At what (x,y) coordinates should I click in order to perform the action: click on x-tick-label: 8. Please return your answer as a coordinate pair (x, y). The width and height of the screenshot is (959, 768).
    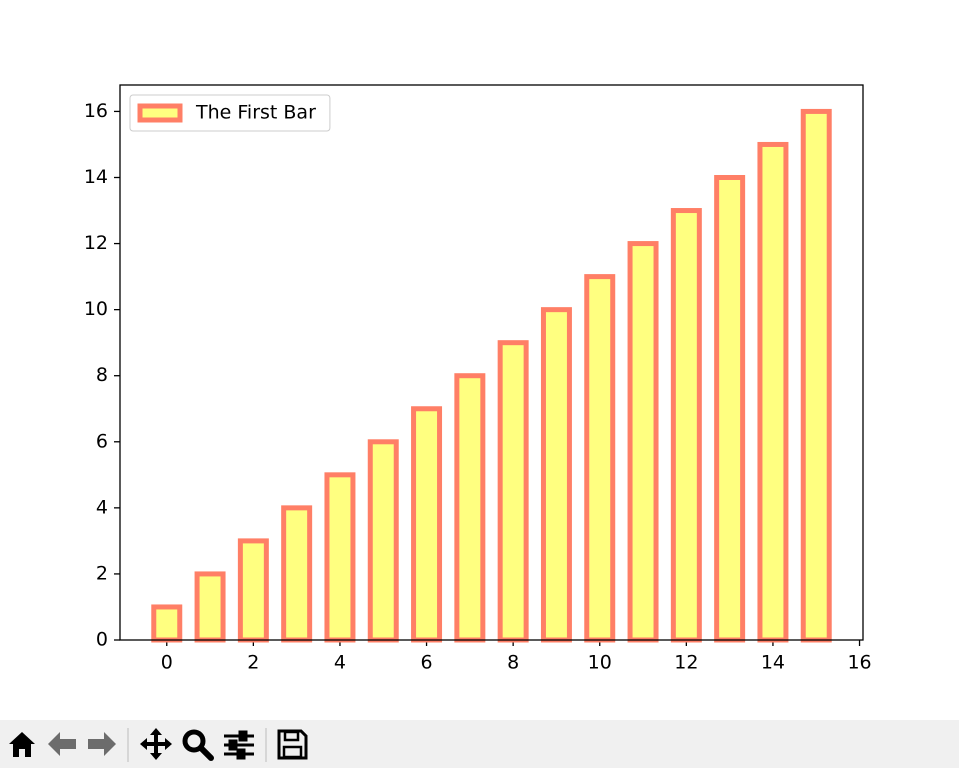
    Looking at the image, I should click on (513, 663).